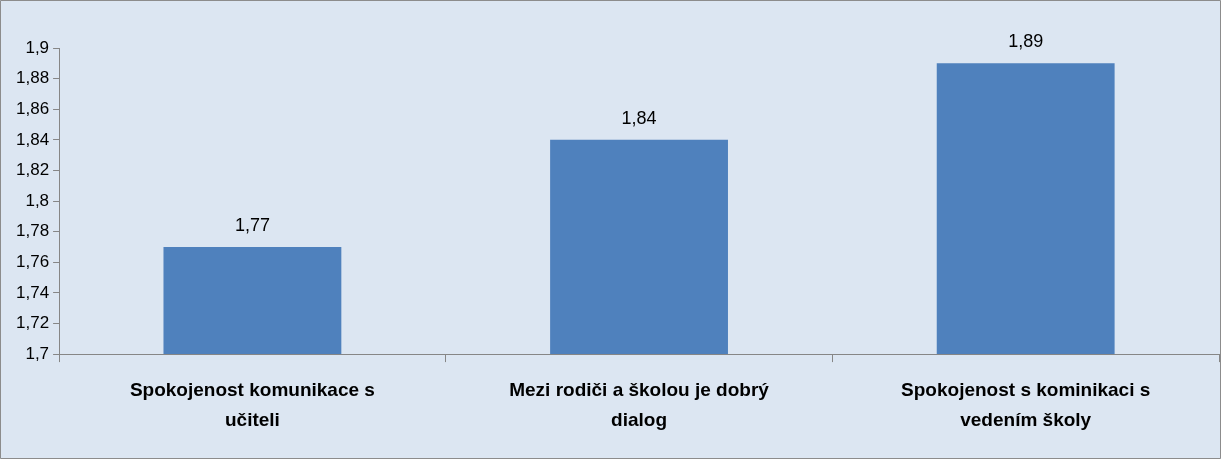 This screenshot has width=1221, height=459. I want to click on data-label: 1,84, so click(639, 117).